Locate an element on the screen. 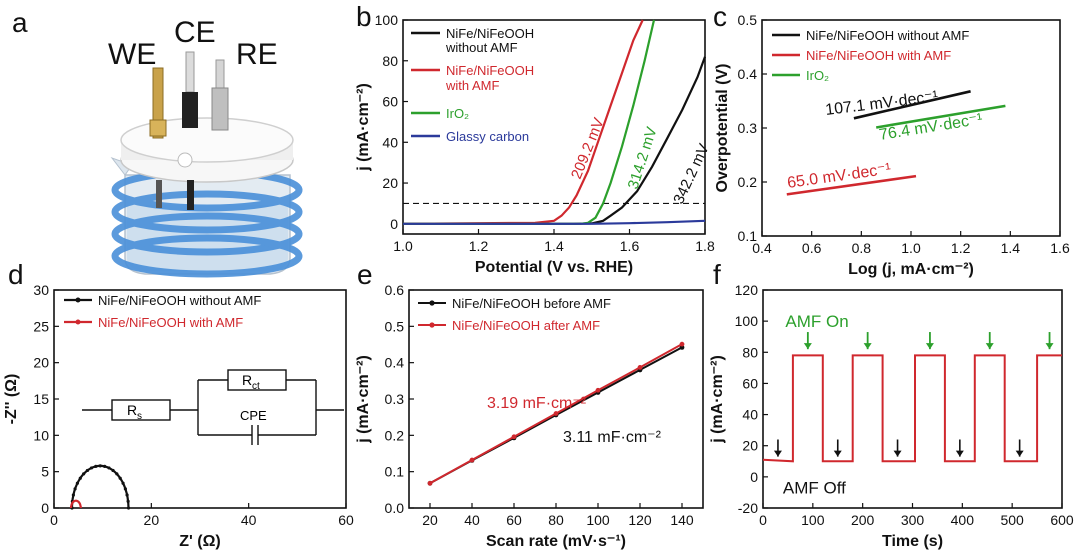 The height and width of the screenshot is (560, 1080). panel-letter-d: d is located at coordinates (16, 274).